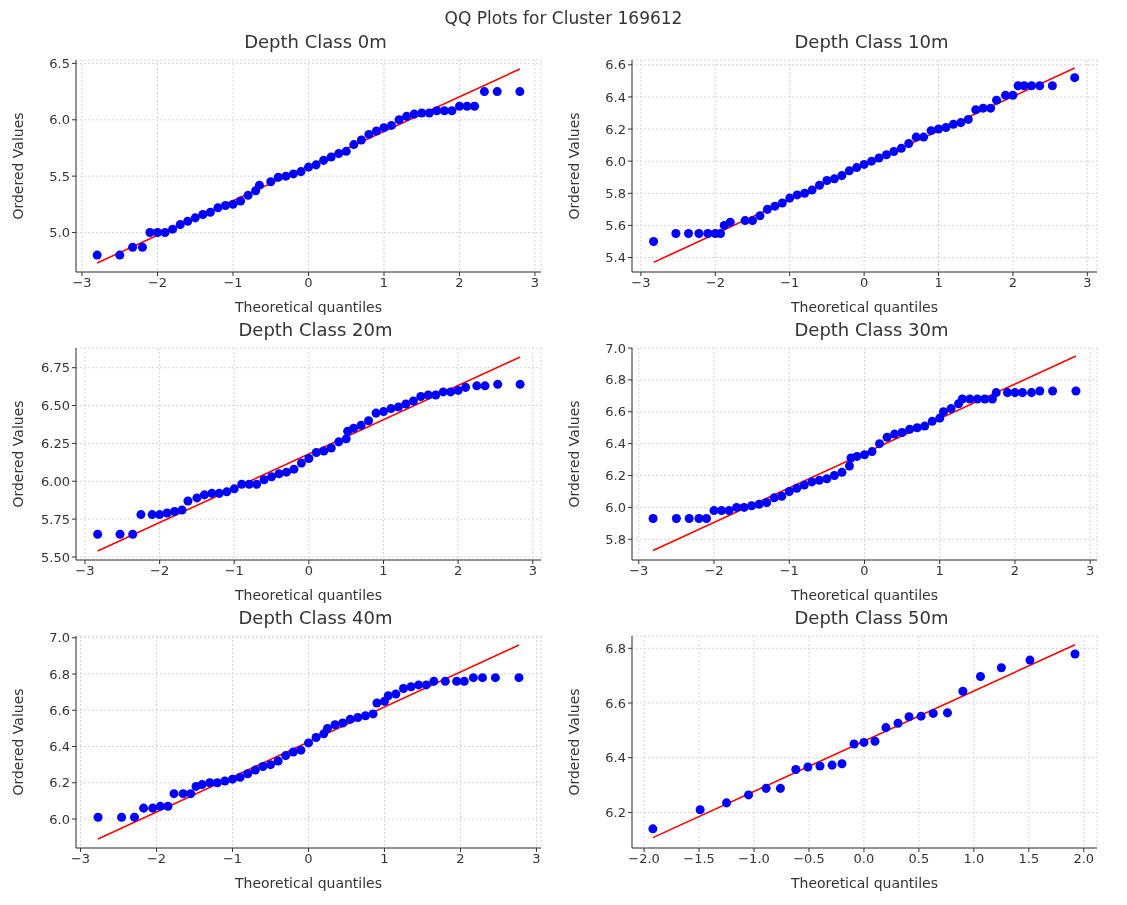 The height and width of the screenshot is (905, 1127). I want to click on chart-title: Depth Class 0m, so click(315, 42).